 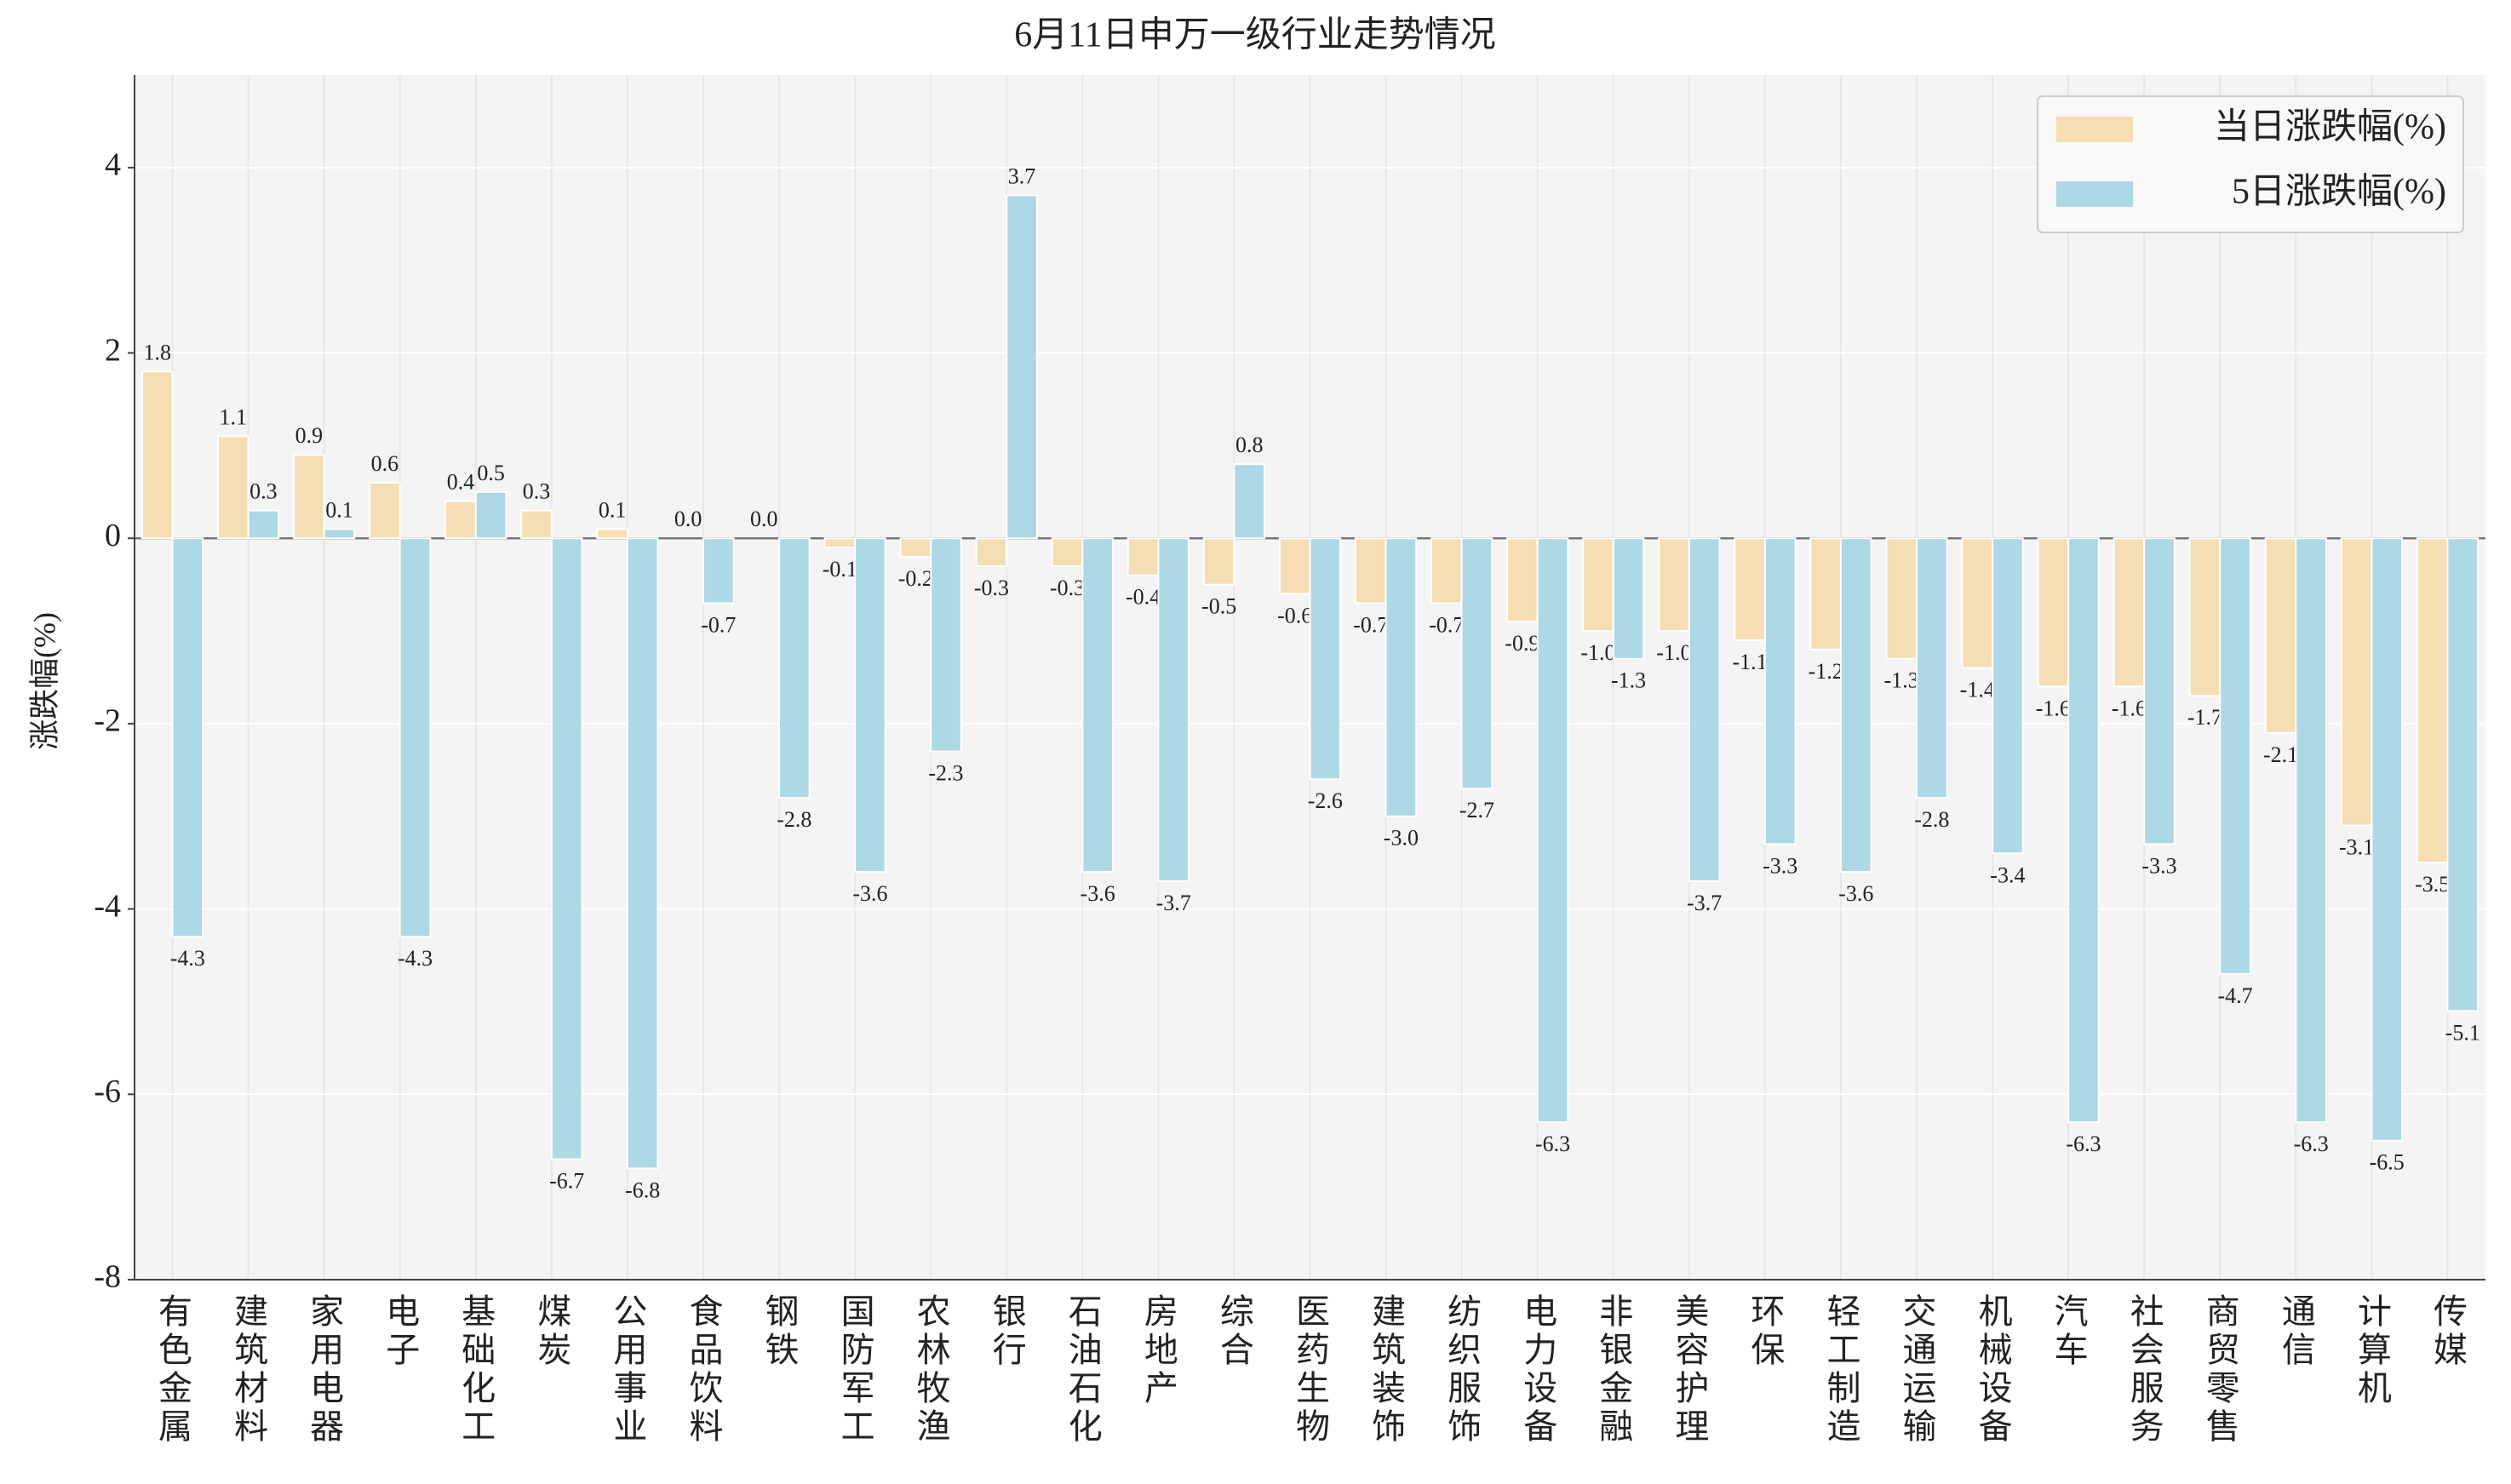 What do you see at coordinates (1218, 606) in the screenshot?
I see `value-label: -0.5` at bounding box center [1218, 606].